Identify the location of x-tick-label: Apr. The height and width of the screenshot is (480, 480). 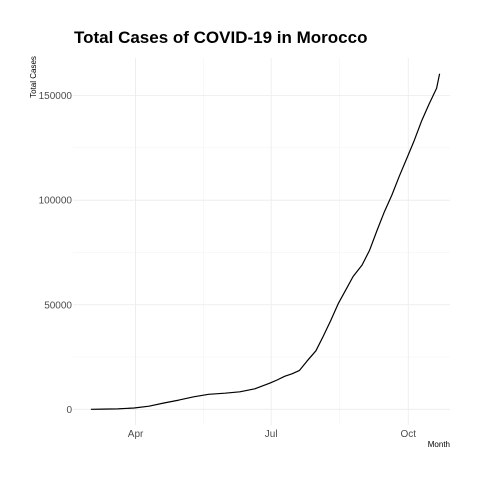
(136, 434).